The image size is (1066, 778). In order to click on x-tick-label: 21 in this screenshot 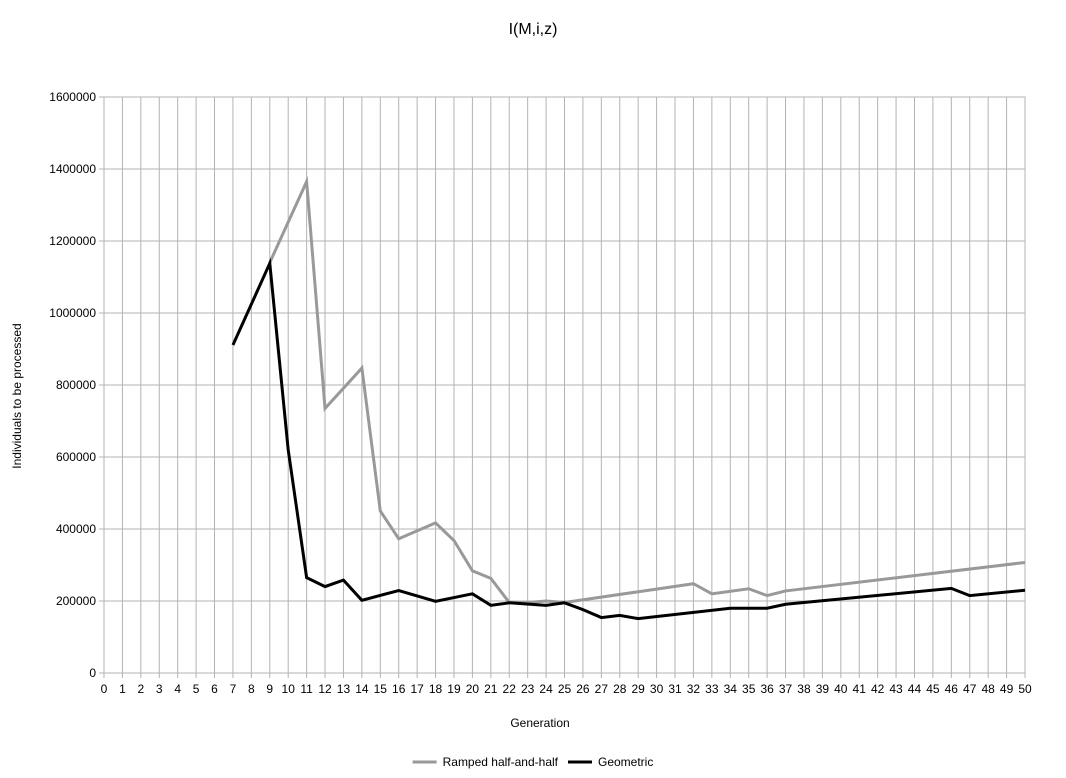, I will do `click(491, 689)`.